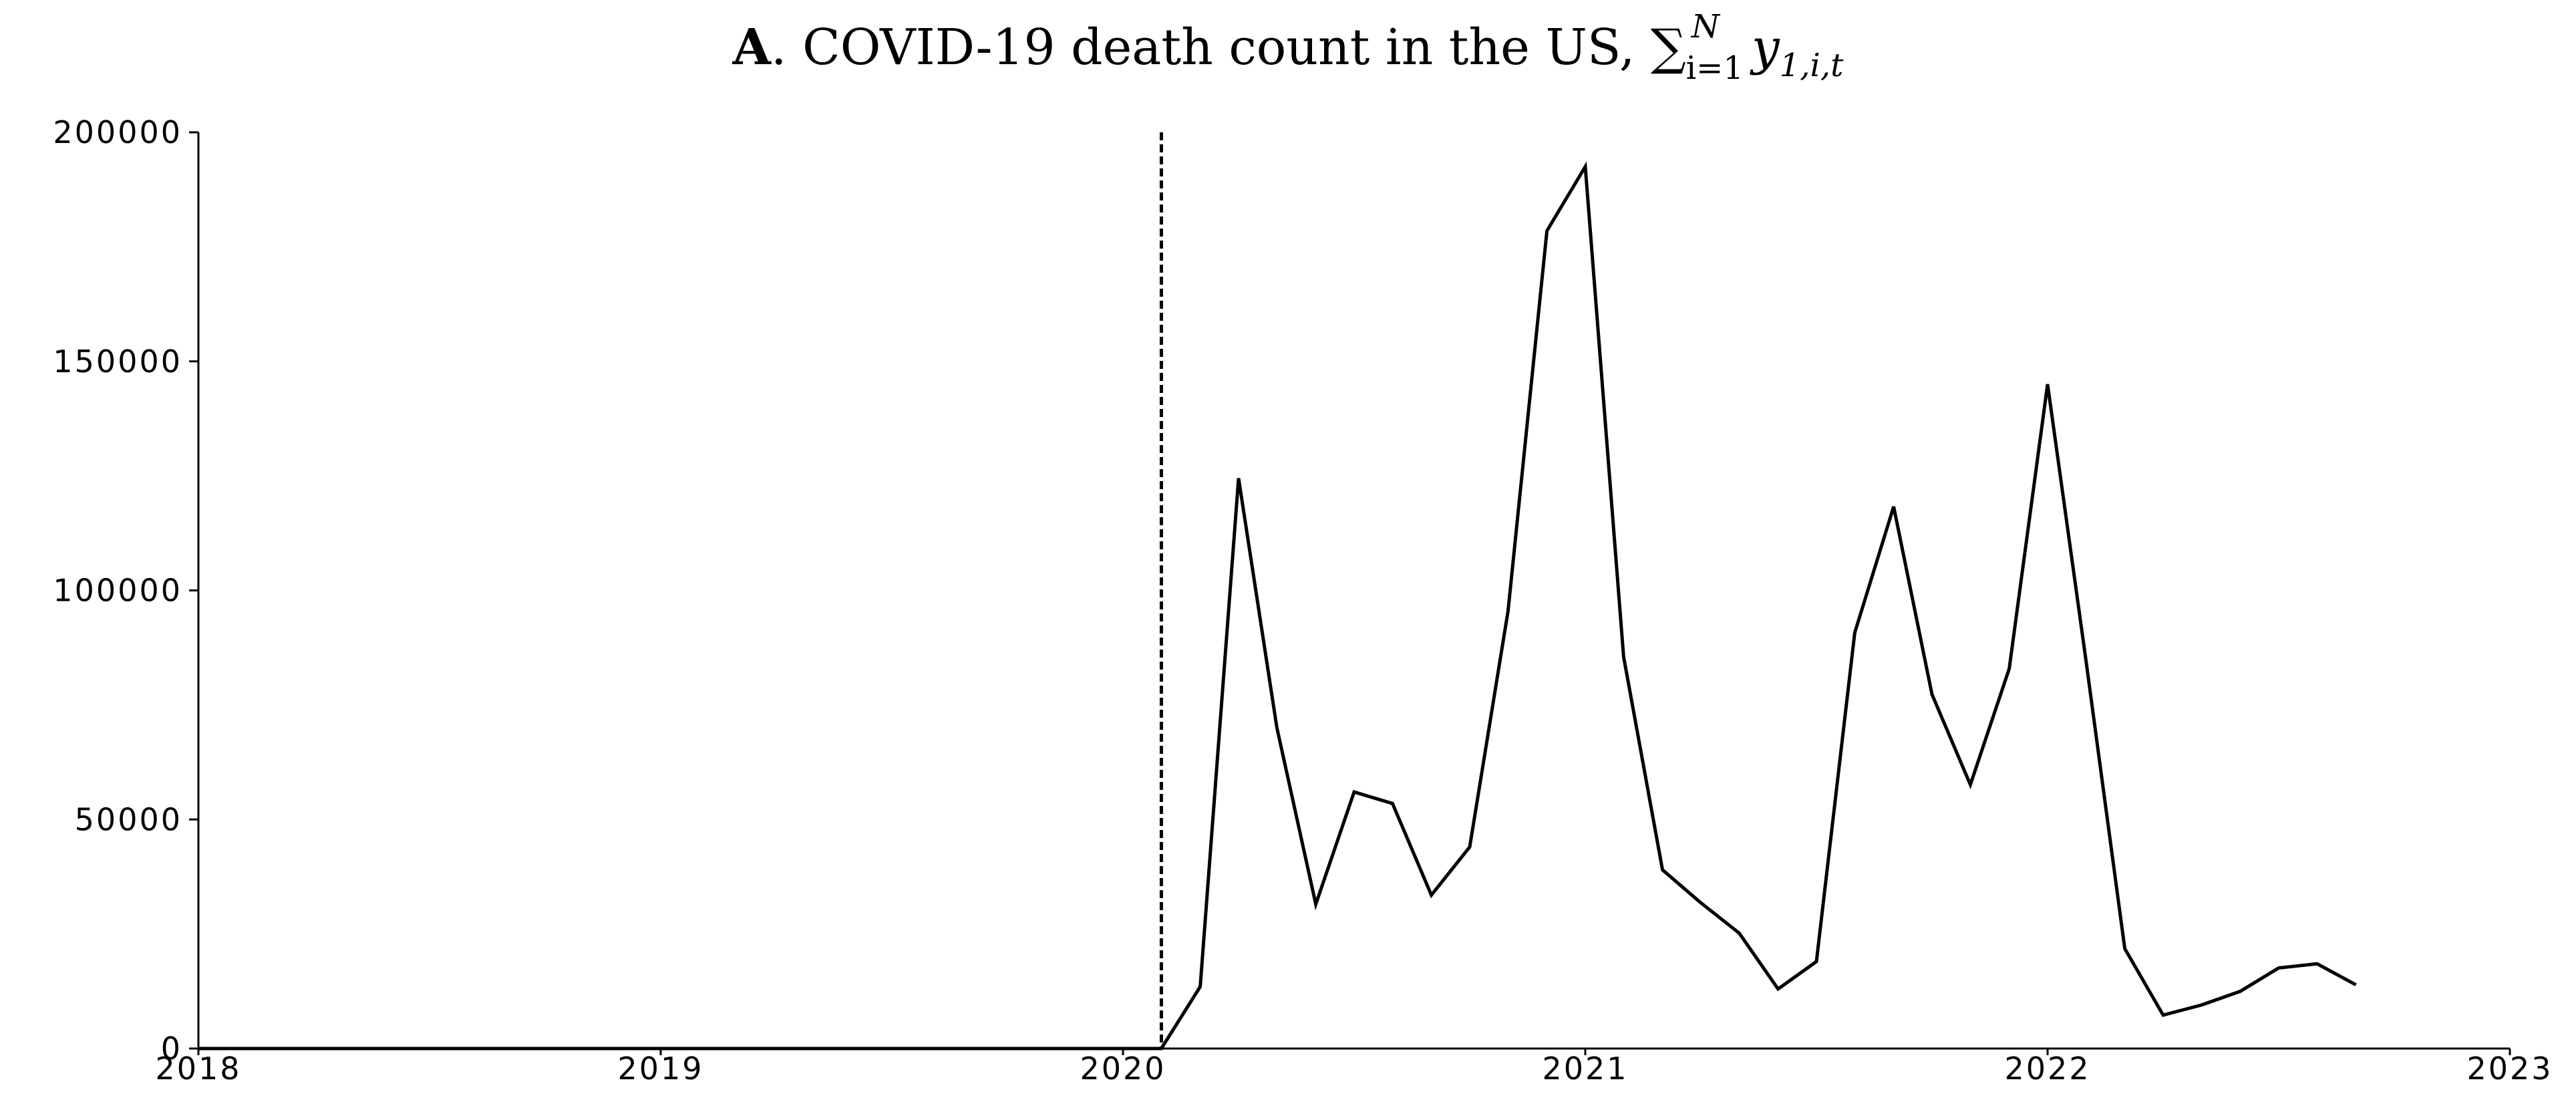 The height and width of the screenshot is (1110, 2576). I want to click on y-tick-label: 150000, so click(117, 361).